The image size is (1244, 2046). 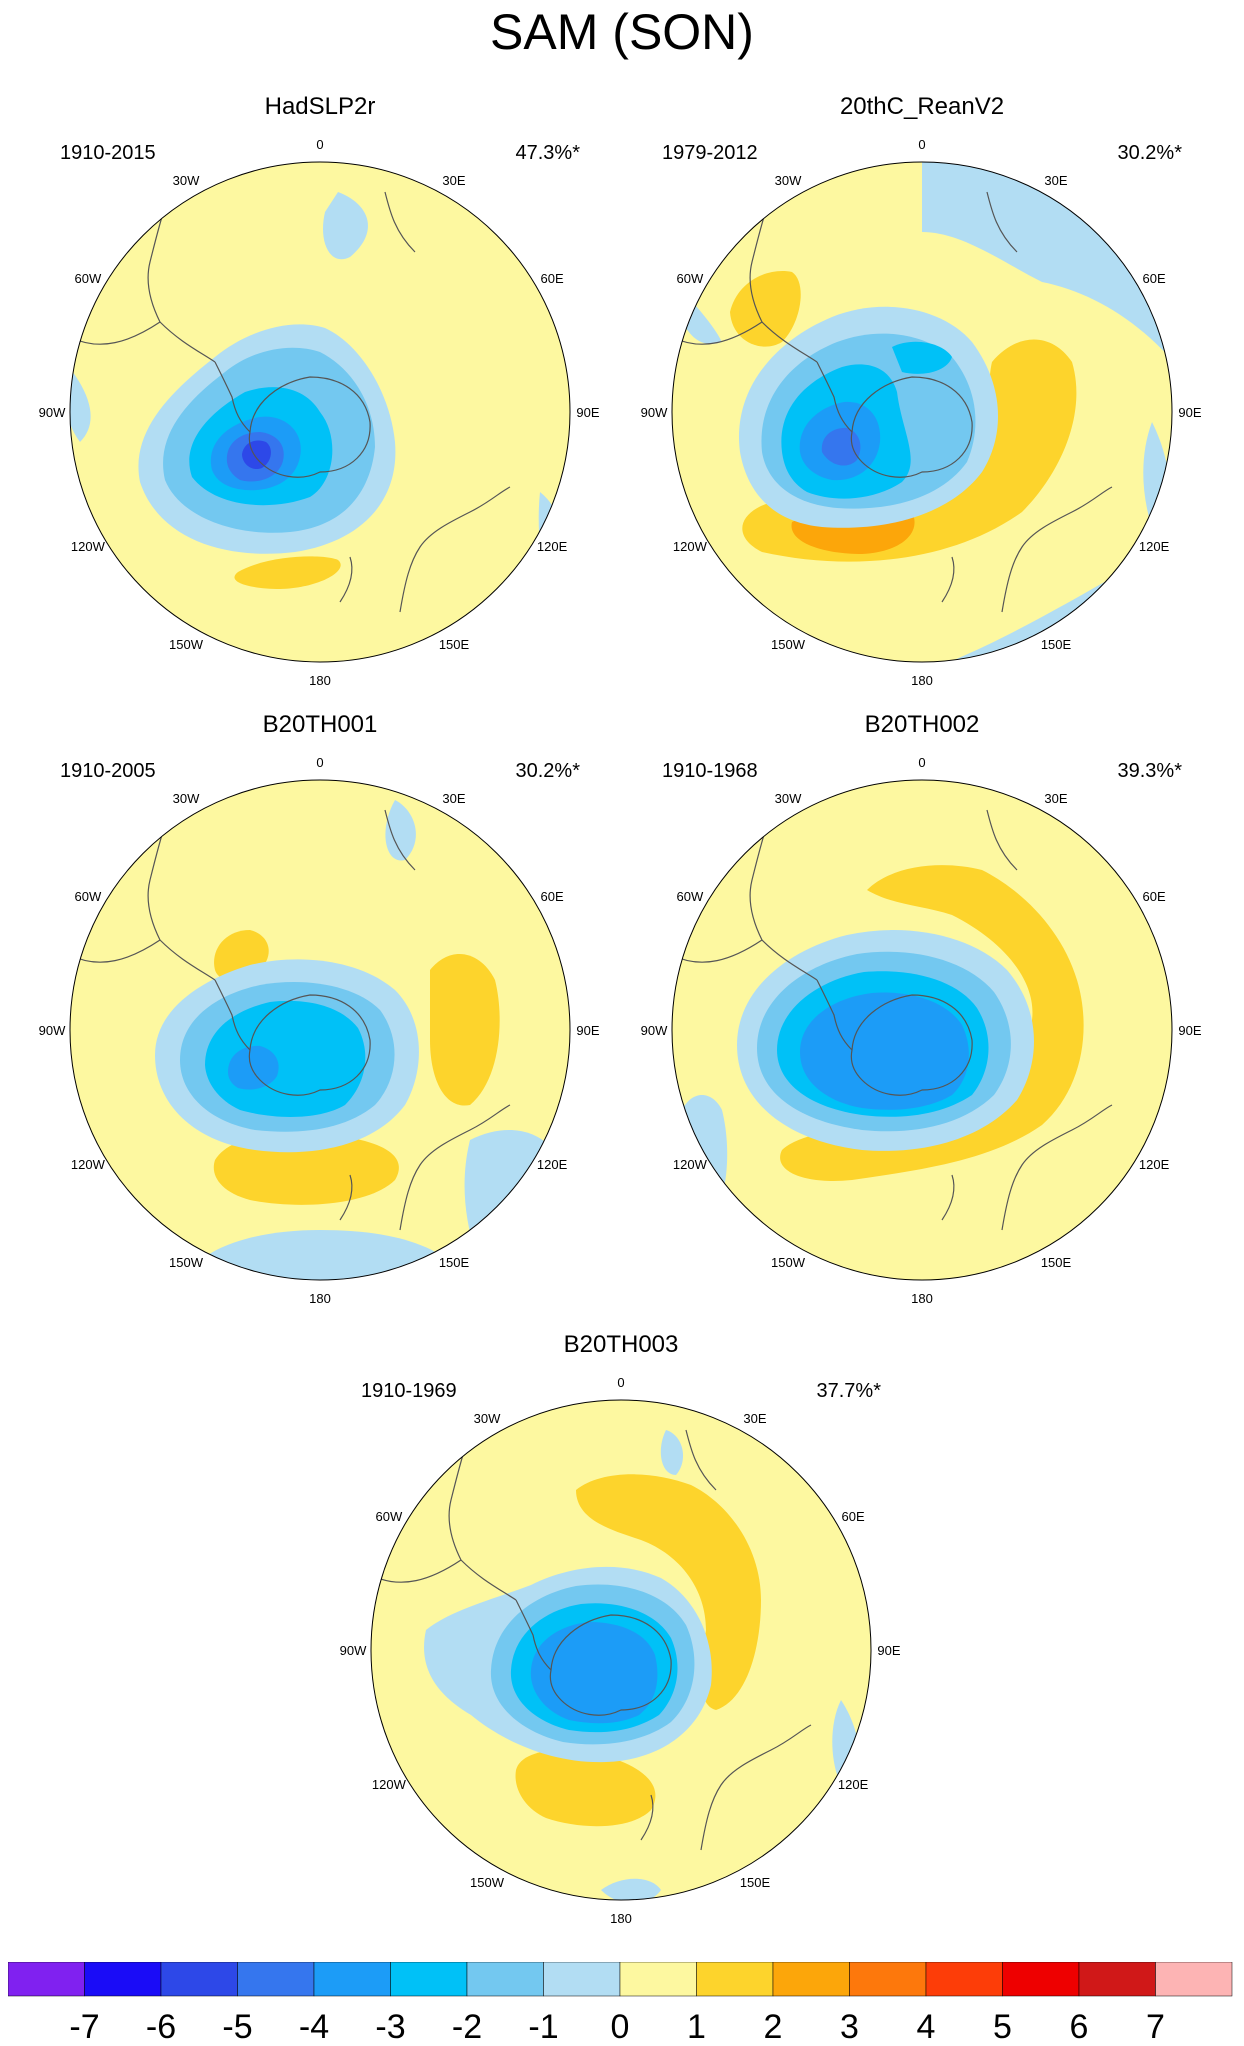 What do you see at coordinates (1150, 771) in the screenshot?
I see `variance-label: 39.3%*` at bounding box center [1150, 771].